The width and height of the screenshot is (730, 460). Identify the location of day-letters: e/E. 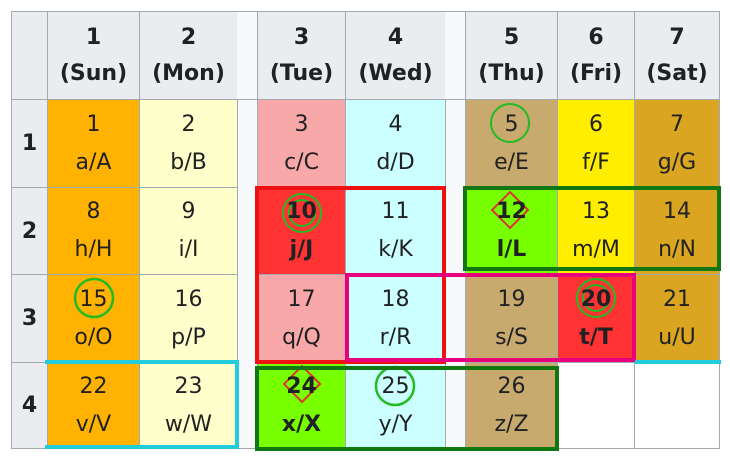
(511, 162).